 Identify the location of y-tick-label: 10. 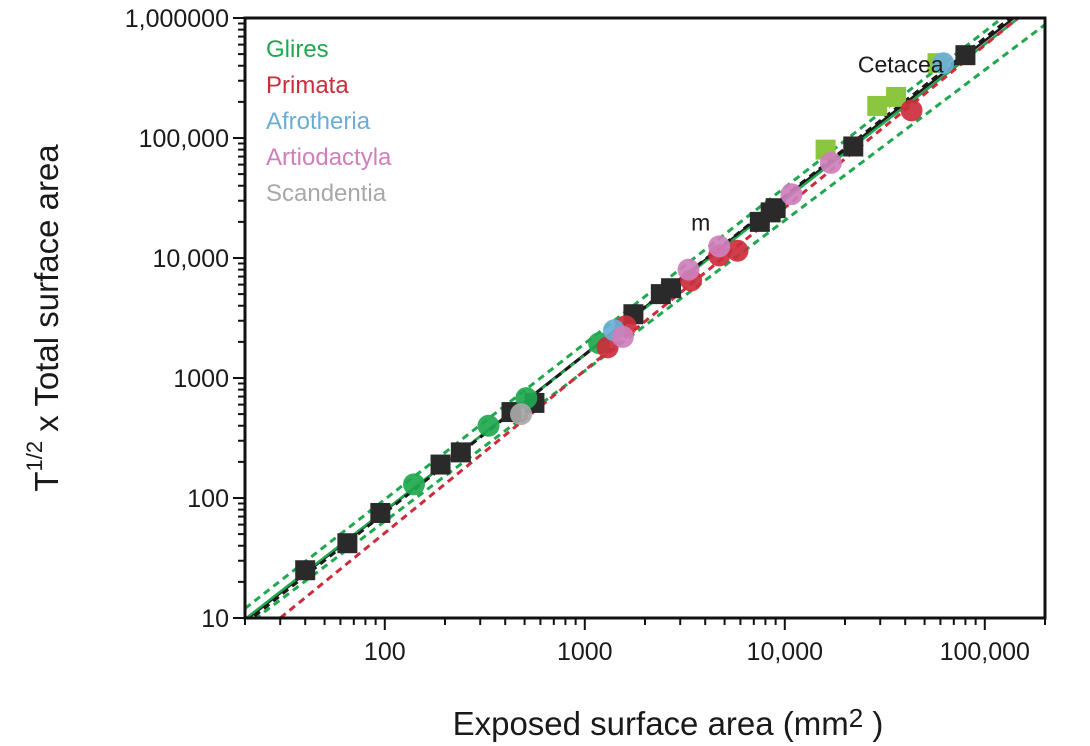
(215, 619).